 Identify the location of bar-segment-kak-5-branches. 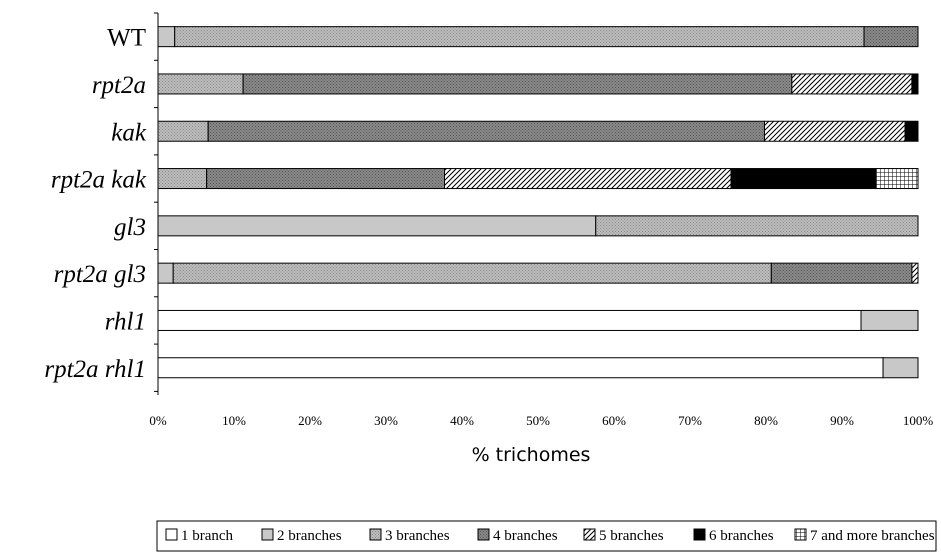
(834, 131).